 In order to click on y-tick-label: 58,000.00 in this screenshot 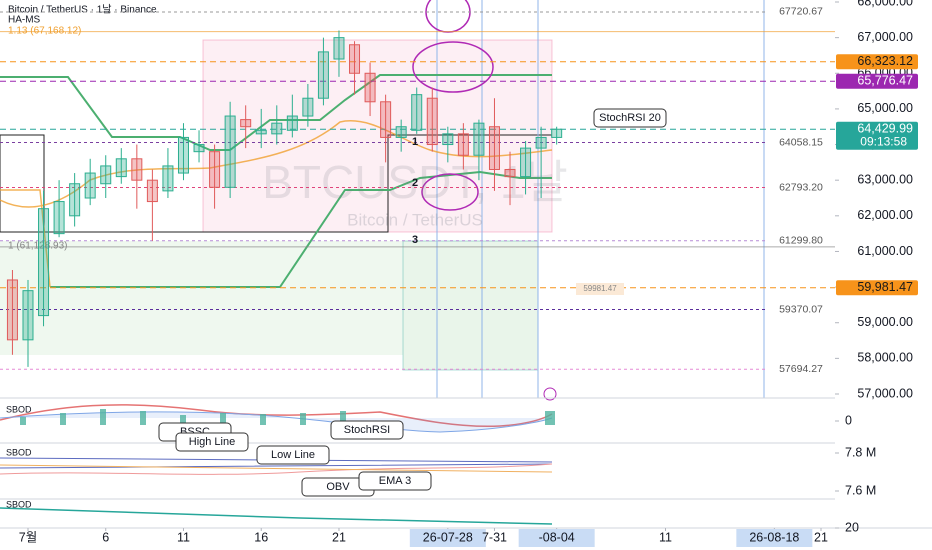, I will do `click(885, 358)`.